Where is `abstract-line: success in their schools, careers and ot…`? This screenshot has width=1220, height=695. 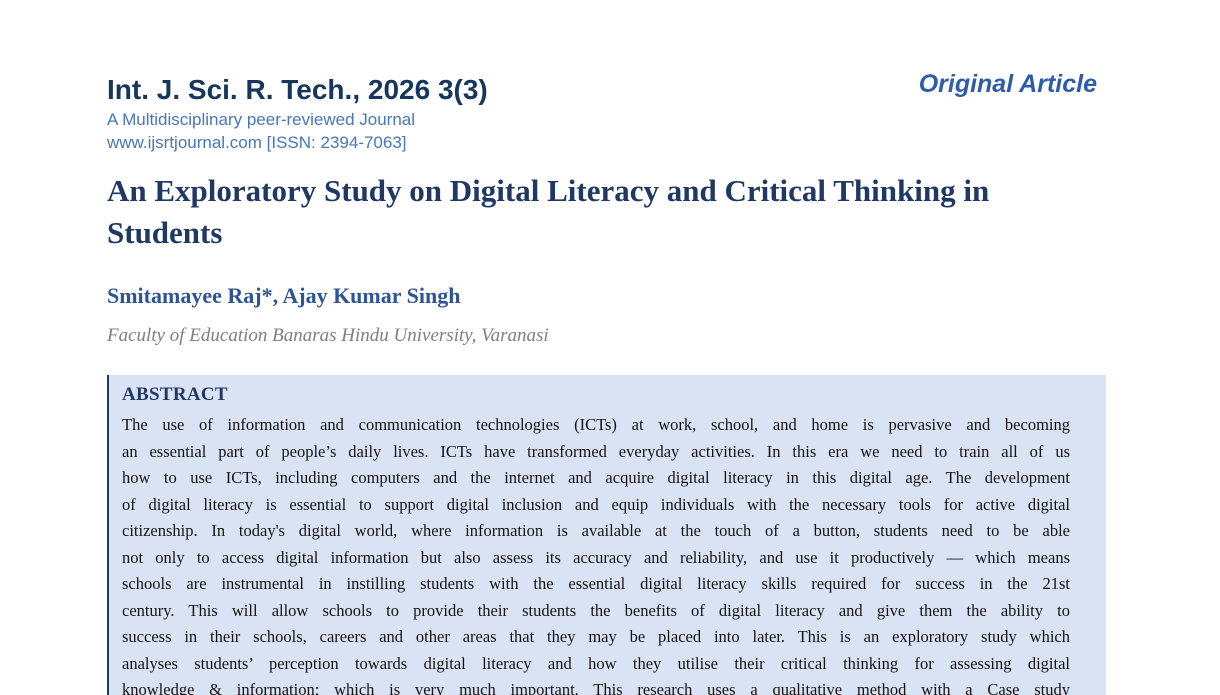
abstract-line: success in their schools, careers and ot… is located at coordinates (596, 636).